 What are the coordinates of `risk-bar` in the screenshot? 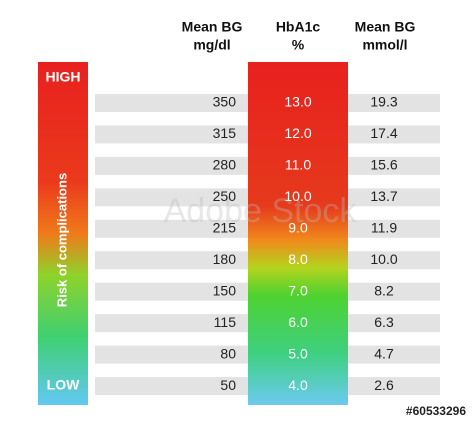 It's located at (63, 233).